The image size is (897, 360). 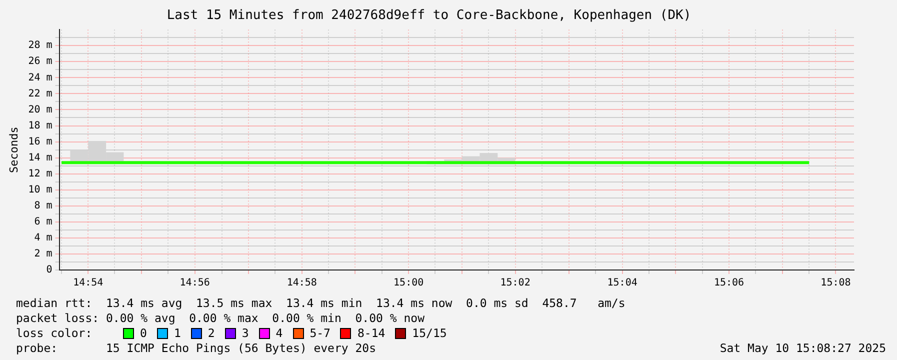 I want to click on text: probe: 15 ICMP Echo Pings (56 Bytes) every 20s, so click(x=196, y=348).